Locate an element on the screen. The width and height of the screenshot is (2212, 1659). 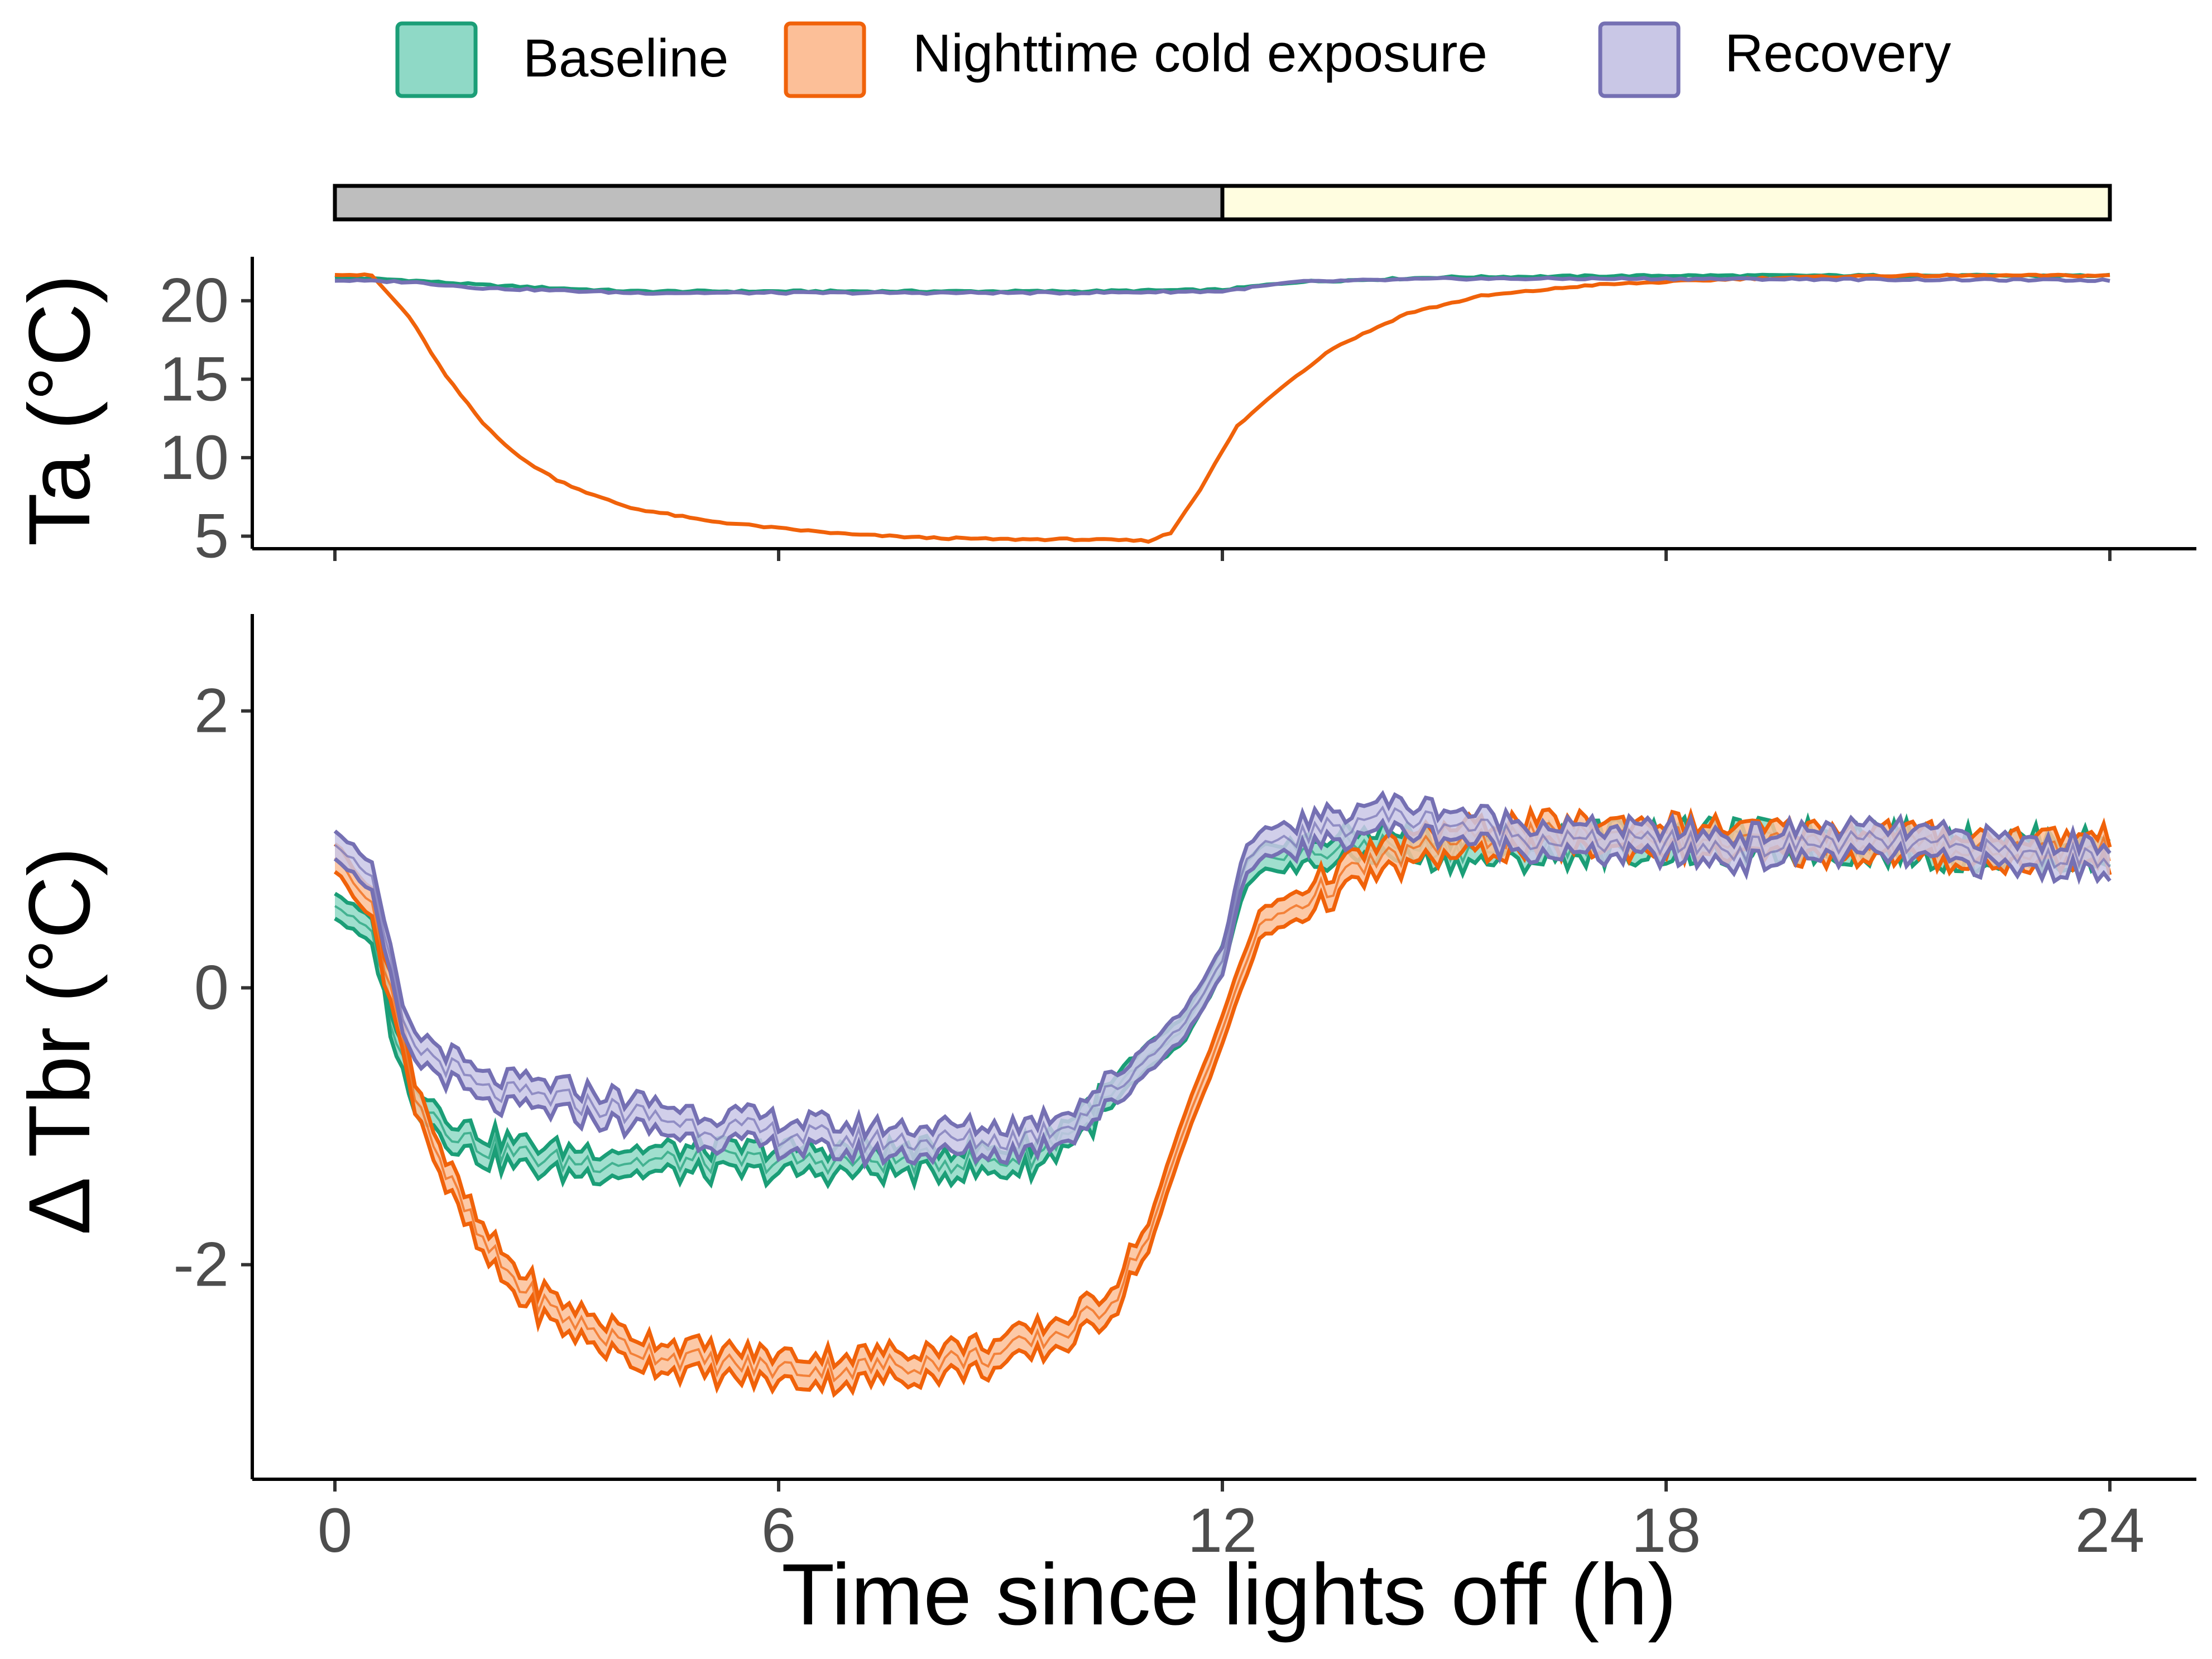
phase-bar-dark is located at coordinates (779, 203).